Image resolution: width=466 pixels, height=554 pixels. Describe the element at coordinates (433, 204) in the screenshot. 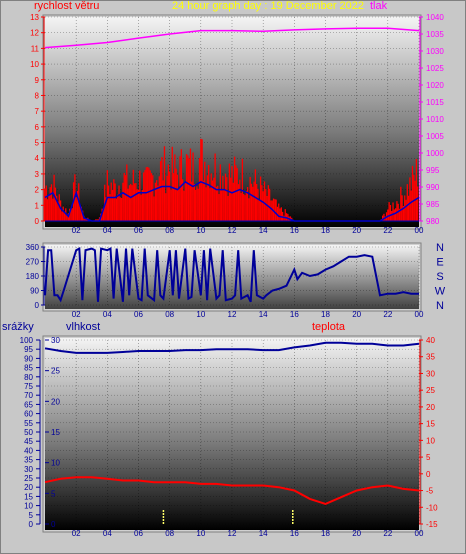

I see `pressure-y-tick-label: 985` at that location.